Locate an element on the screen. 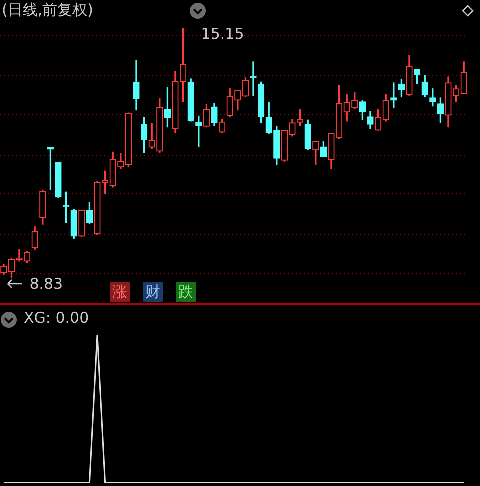  text: 涨 is located at coordinates (120, 292).